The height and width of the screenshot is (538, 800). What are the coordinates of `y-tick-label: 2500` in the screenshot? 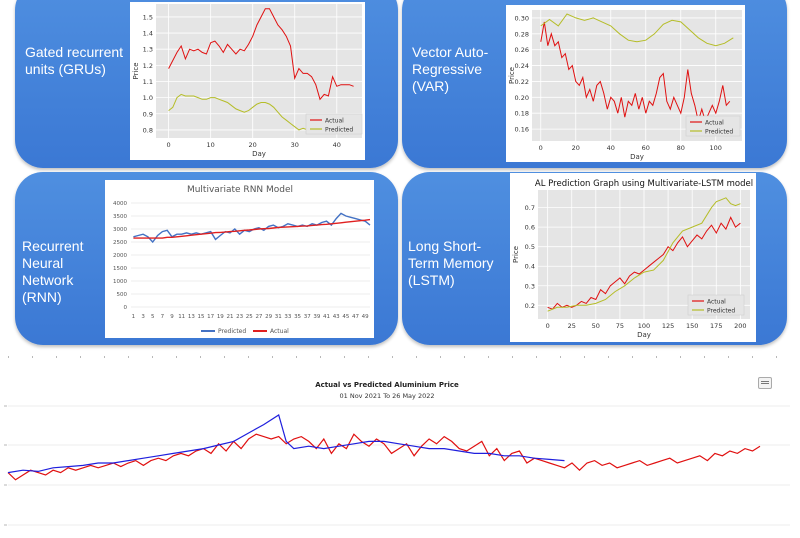 It's located at (120, 243).